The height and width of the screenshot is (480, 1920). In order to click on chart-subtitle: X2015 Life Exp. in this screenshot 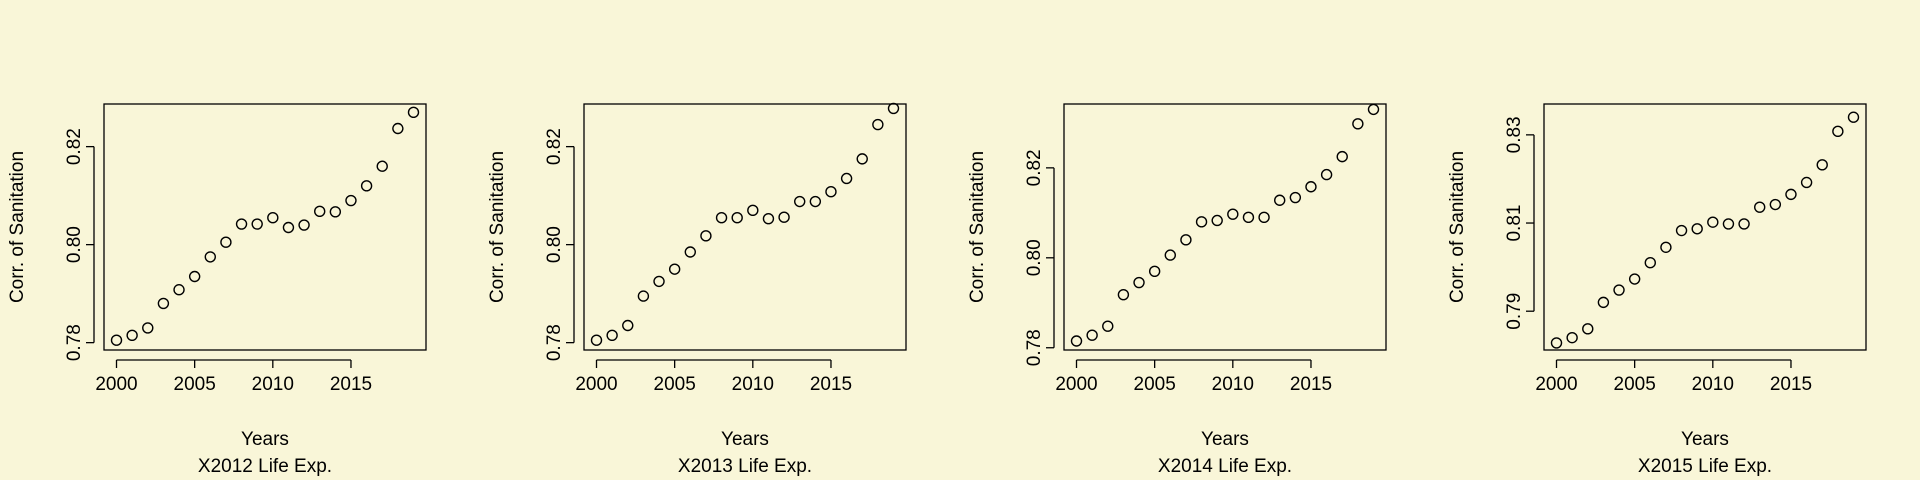, I will do `click(1705, 466)`.